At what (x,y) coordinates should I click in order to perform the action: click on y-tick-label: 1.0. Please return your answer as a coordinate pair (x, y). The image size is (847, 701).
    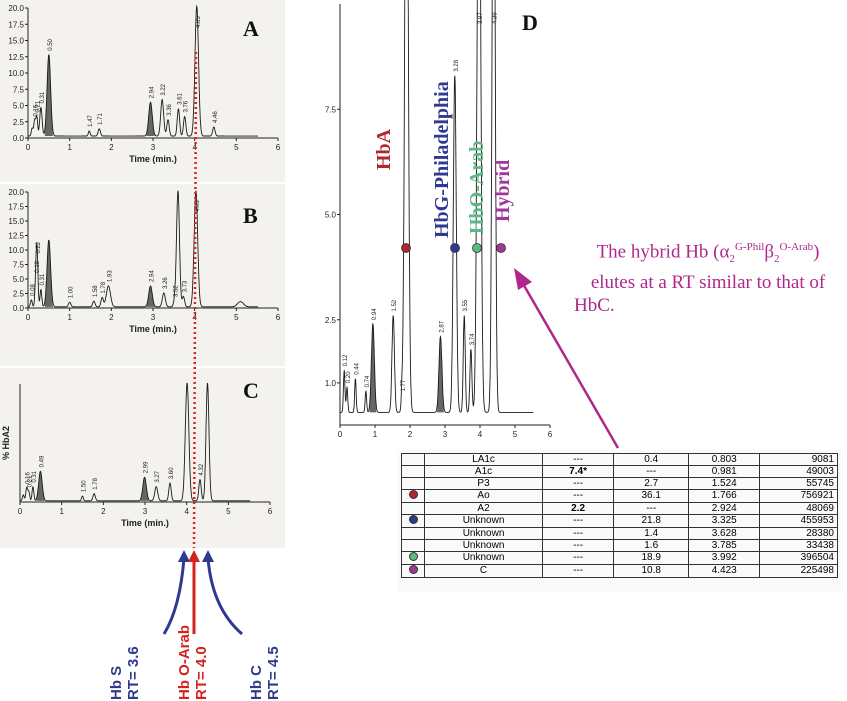
    Looking at the image, I should click on (331, 383).